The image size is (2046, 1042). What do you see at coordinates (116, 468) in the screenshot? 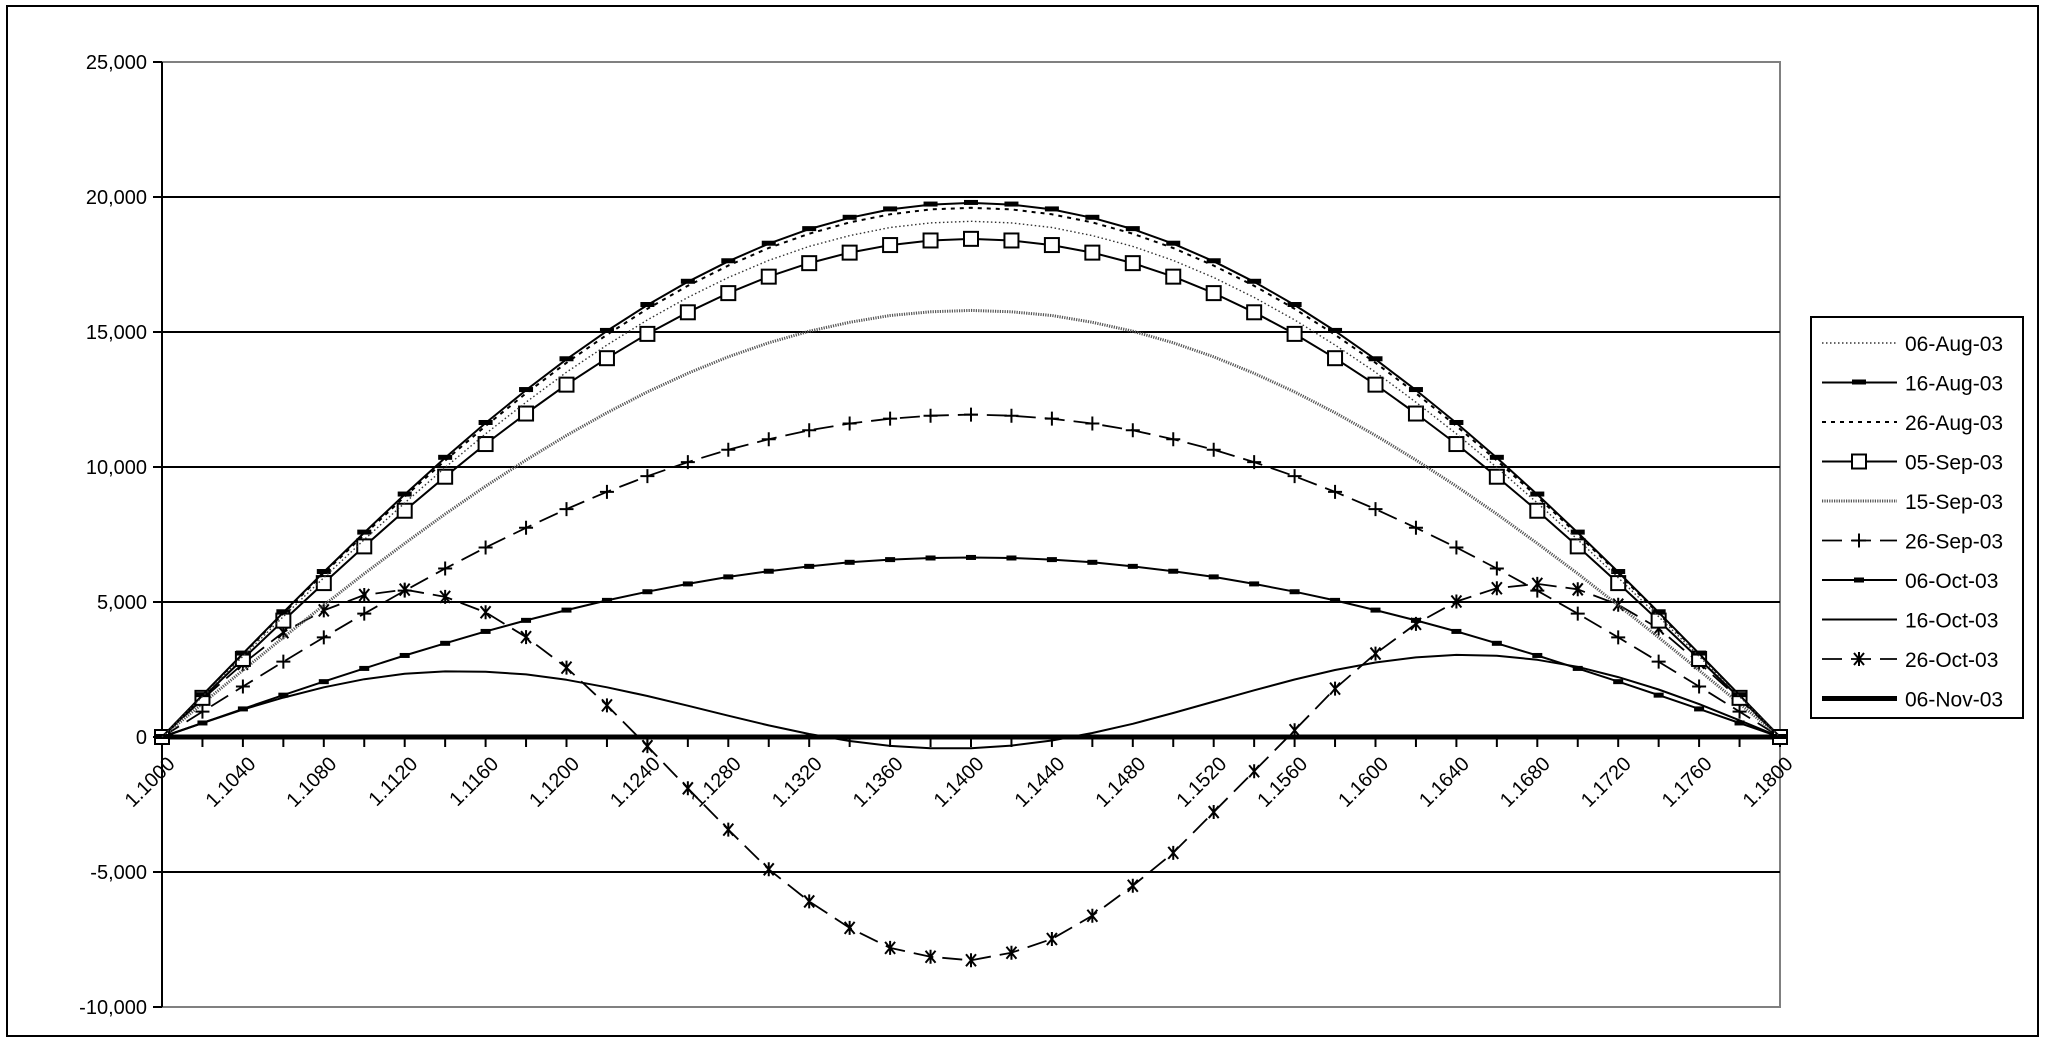
I see `y-tick-label: 10,000` at bounding box center [116, 468].